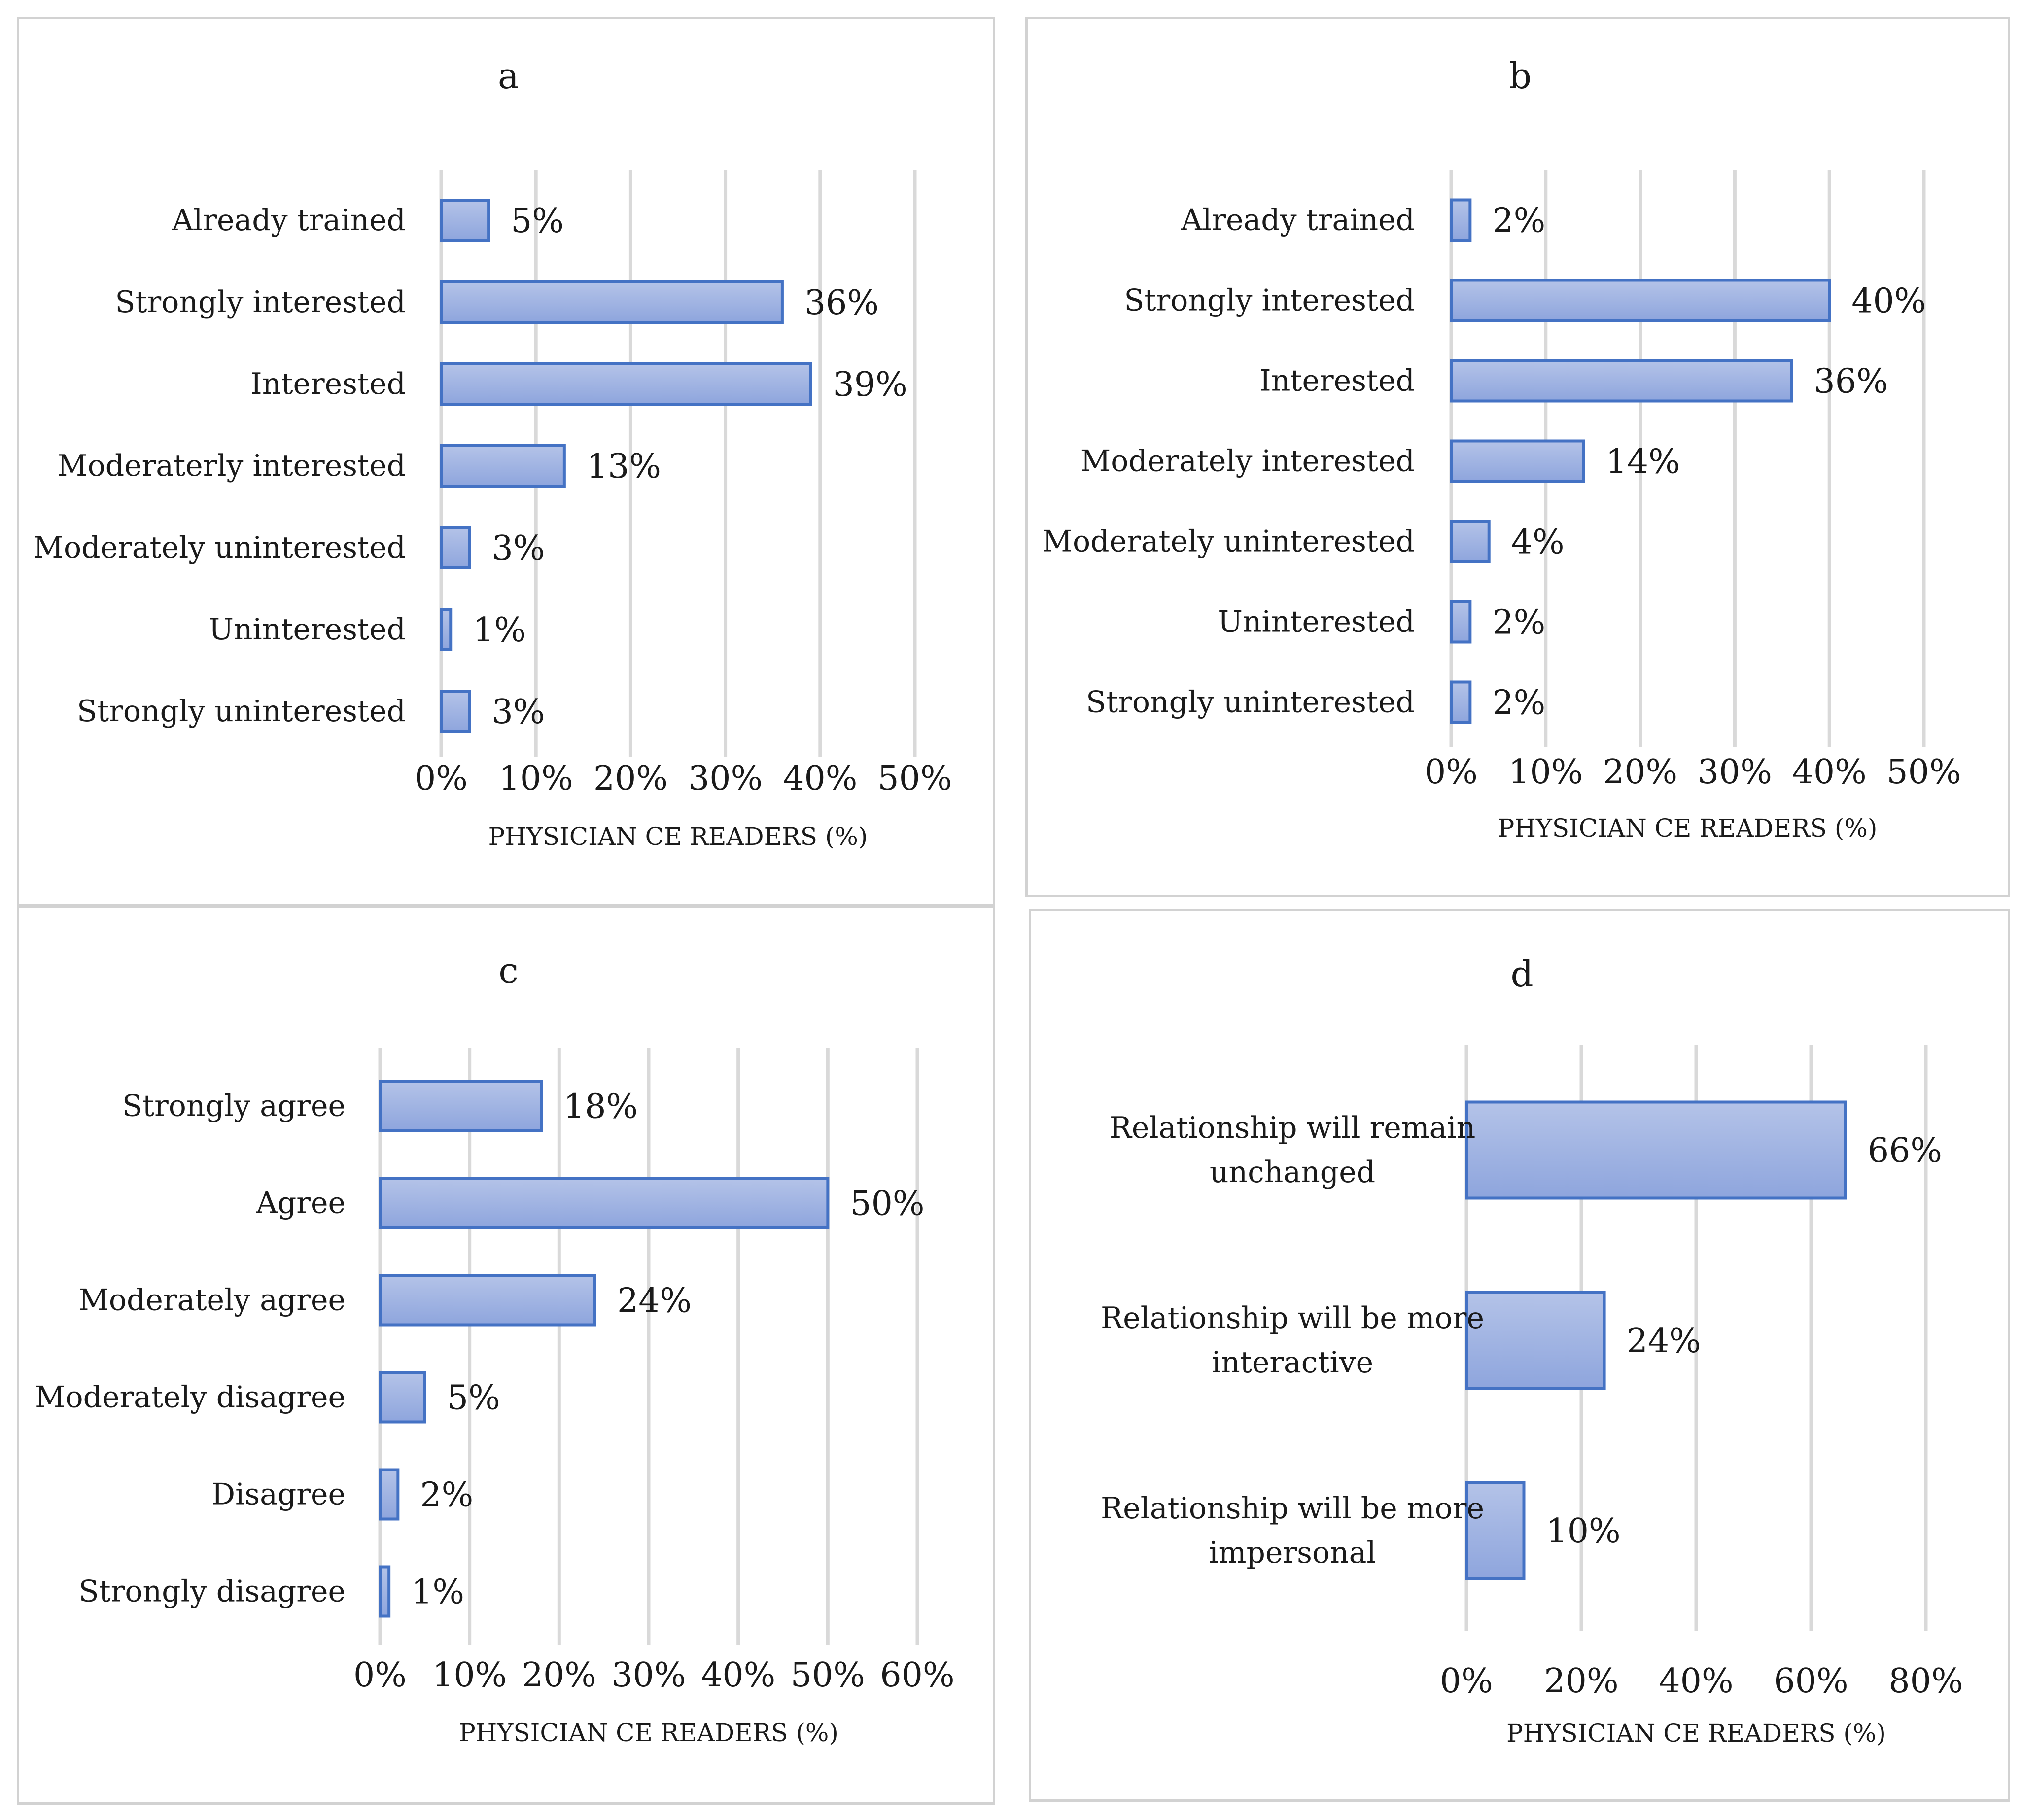 This screenshot has height=1820, width=2022. I want to click on category-label: Relationship will be more impersonal, so click(1292, 1530).